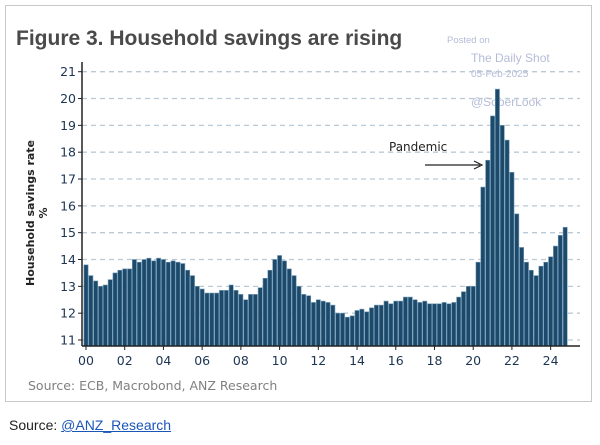 The height and width of the screenshot is (445, 600). Describe the element at coordinates (241, 360) in the screenshot. I see `x-tick-label: 08` at that location.